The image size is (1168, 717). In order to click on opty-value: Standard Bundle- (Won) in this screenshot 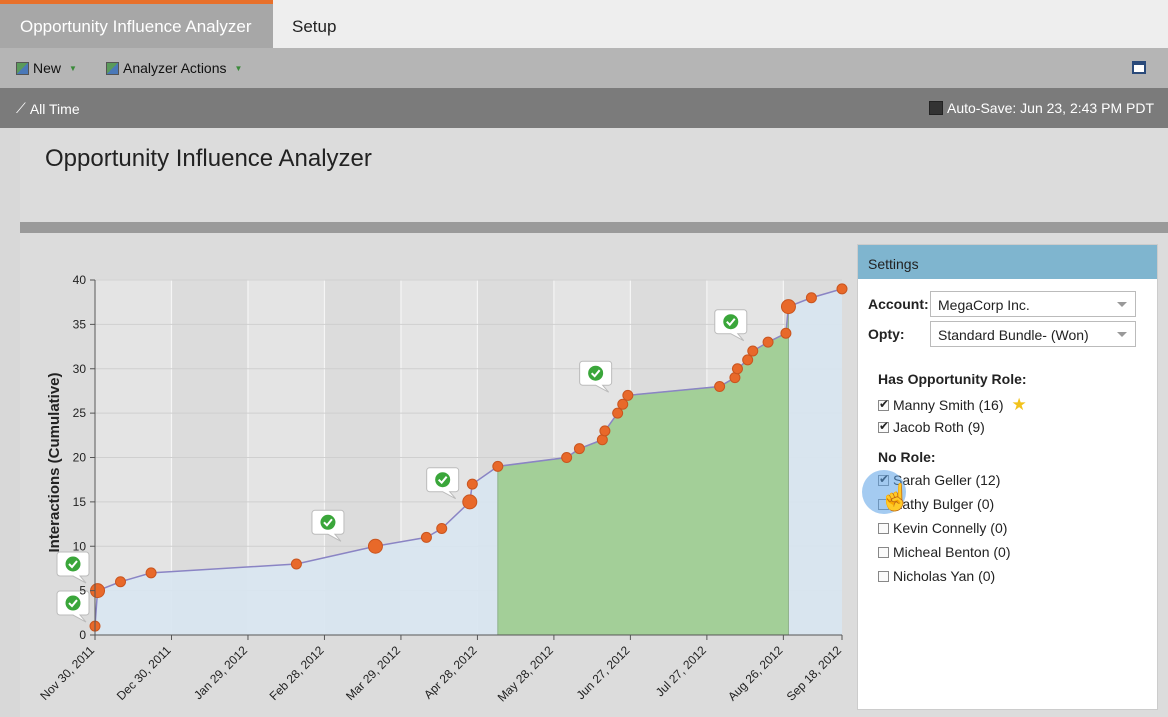, I will do `click(1013, 335)`.